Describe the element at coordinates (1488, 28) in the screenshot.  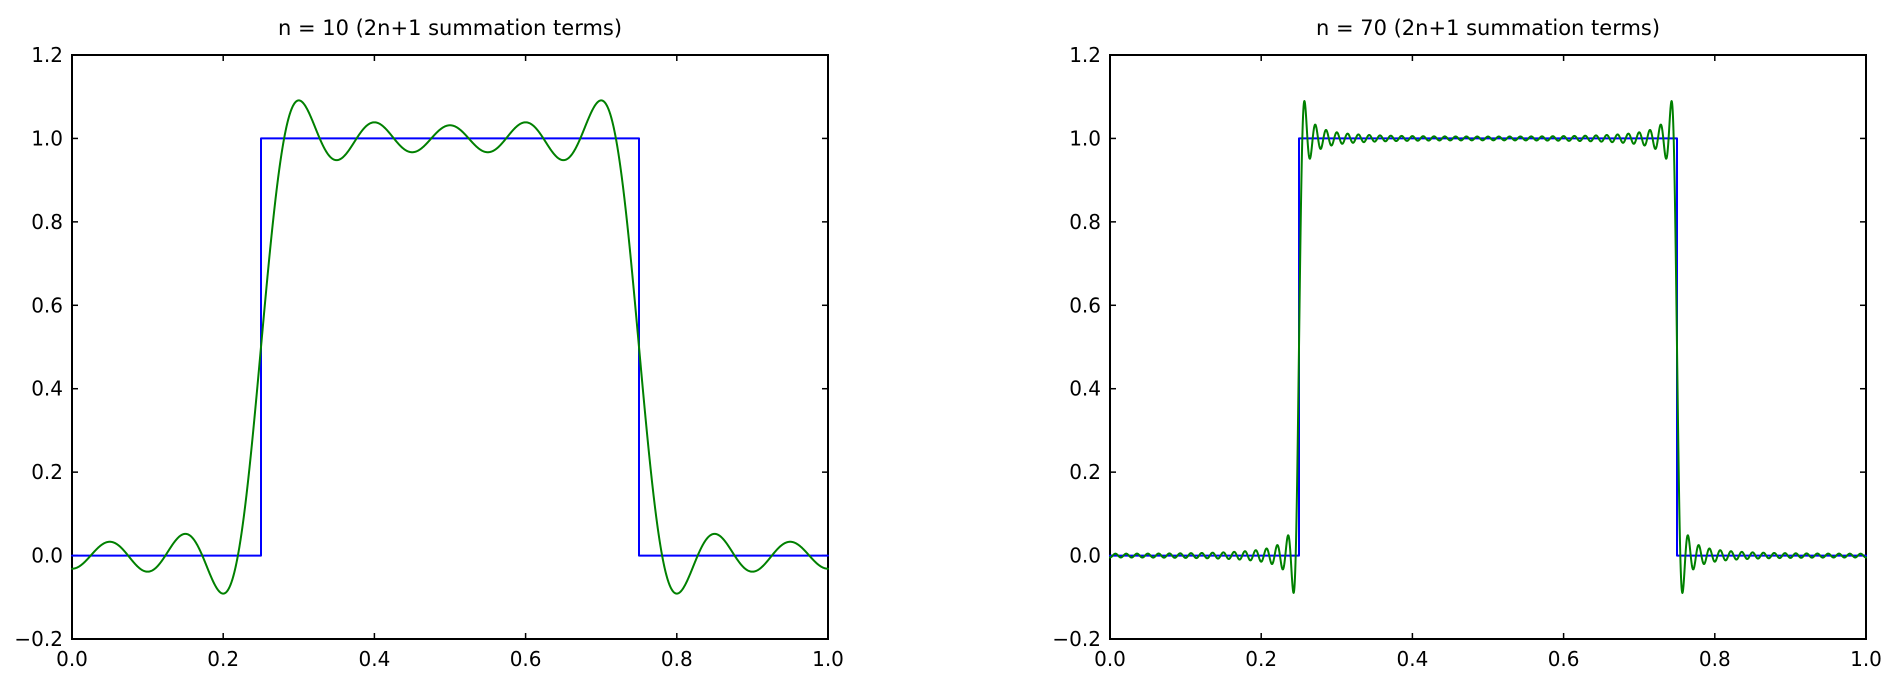
I see `right-plot-title: n = 70 (2n+1 summation terms)` at that location.